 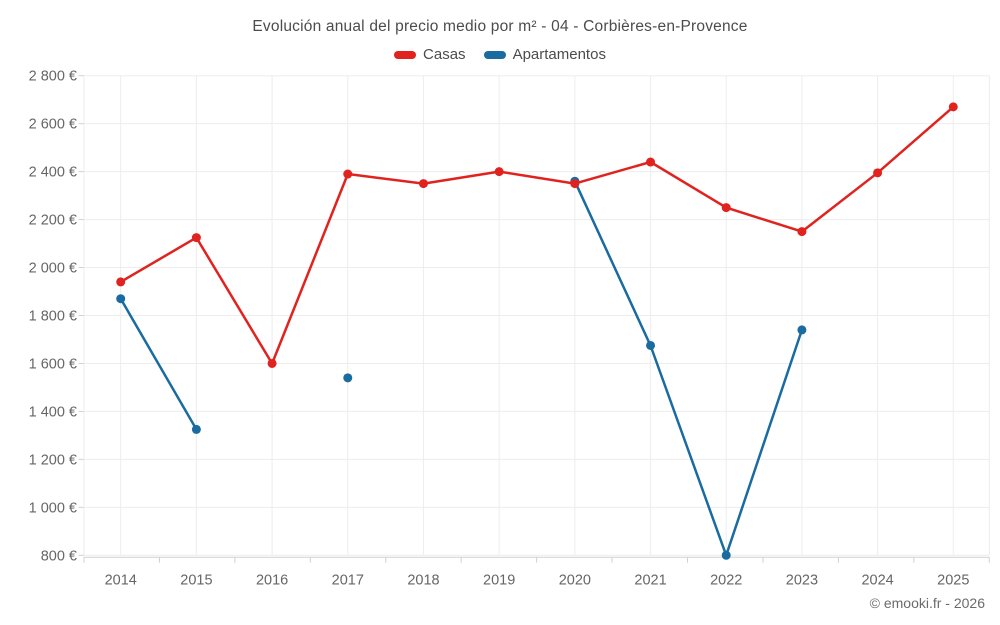 I want to click on y-axis-label: 1 800 €, so click(x=53, y=317).